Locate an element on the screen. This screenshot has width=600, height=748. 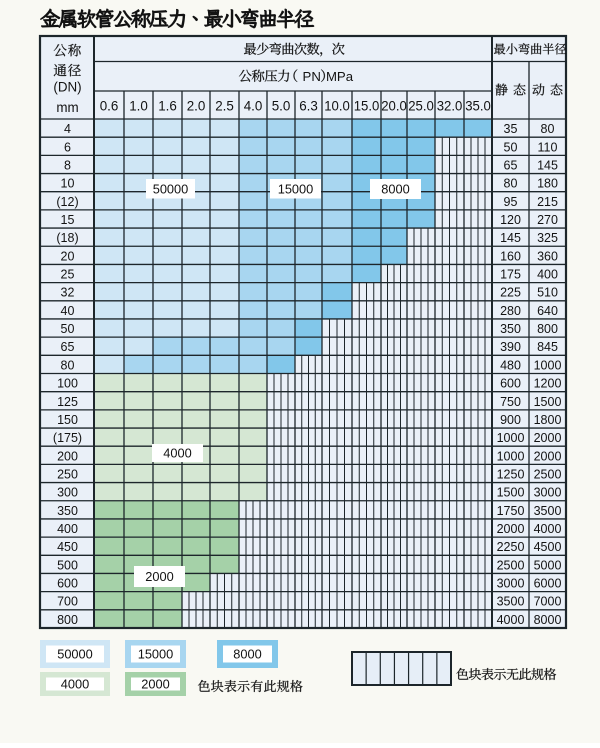
svg-text: 450 is located at coordinates (67, 547).